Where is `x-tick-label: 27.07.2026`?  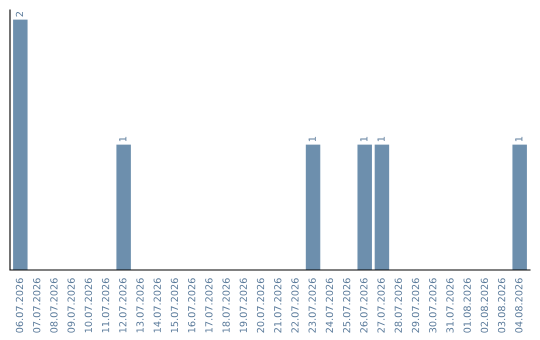
x-tick-label: 27.07.2026 is located at coordinates (381, 305).